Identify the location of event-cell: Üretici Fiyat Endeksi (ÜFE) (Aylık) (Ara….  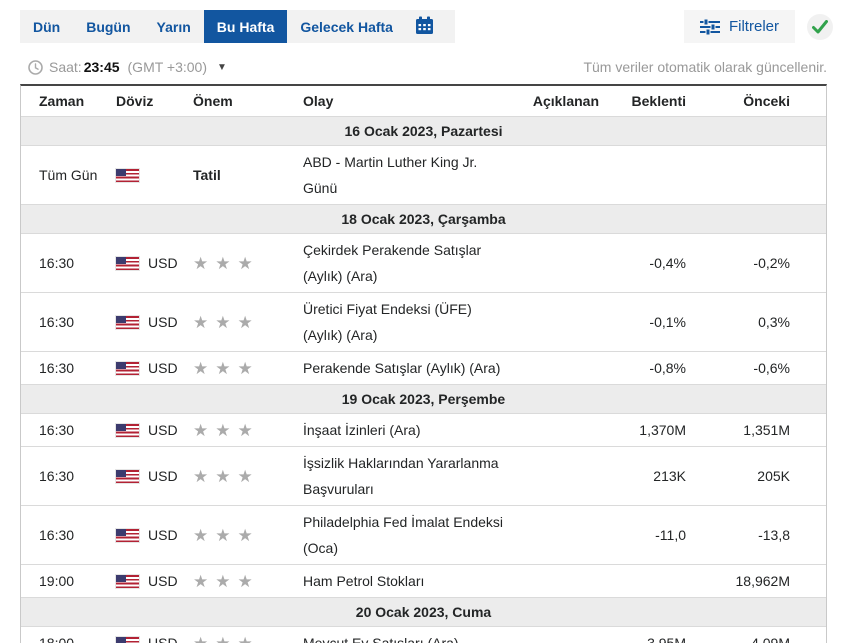
(406, 322).